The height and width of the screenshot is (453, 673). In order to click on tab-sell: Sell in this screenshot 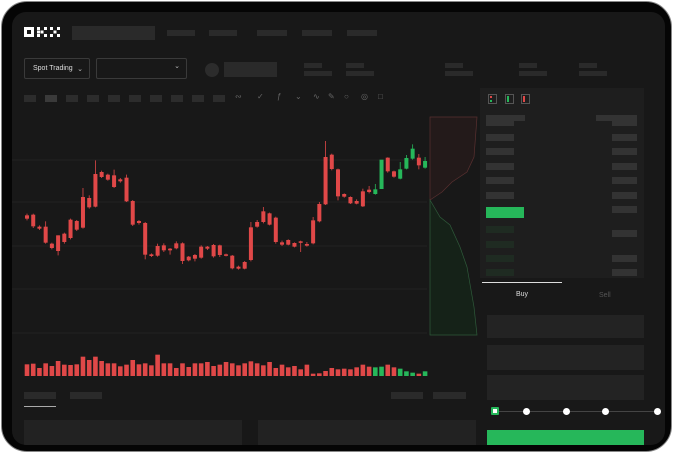, I will do `click(605, 295)`.